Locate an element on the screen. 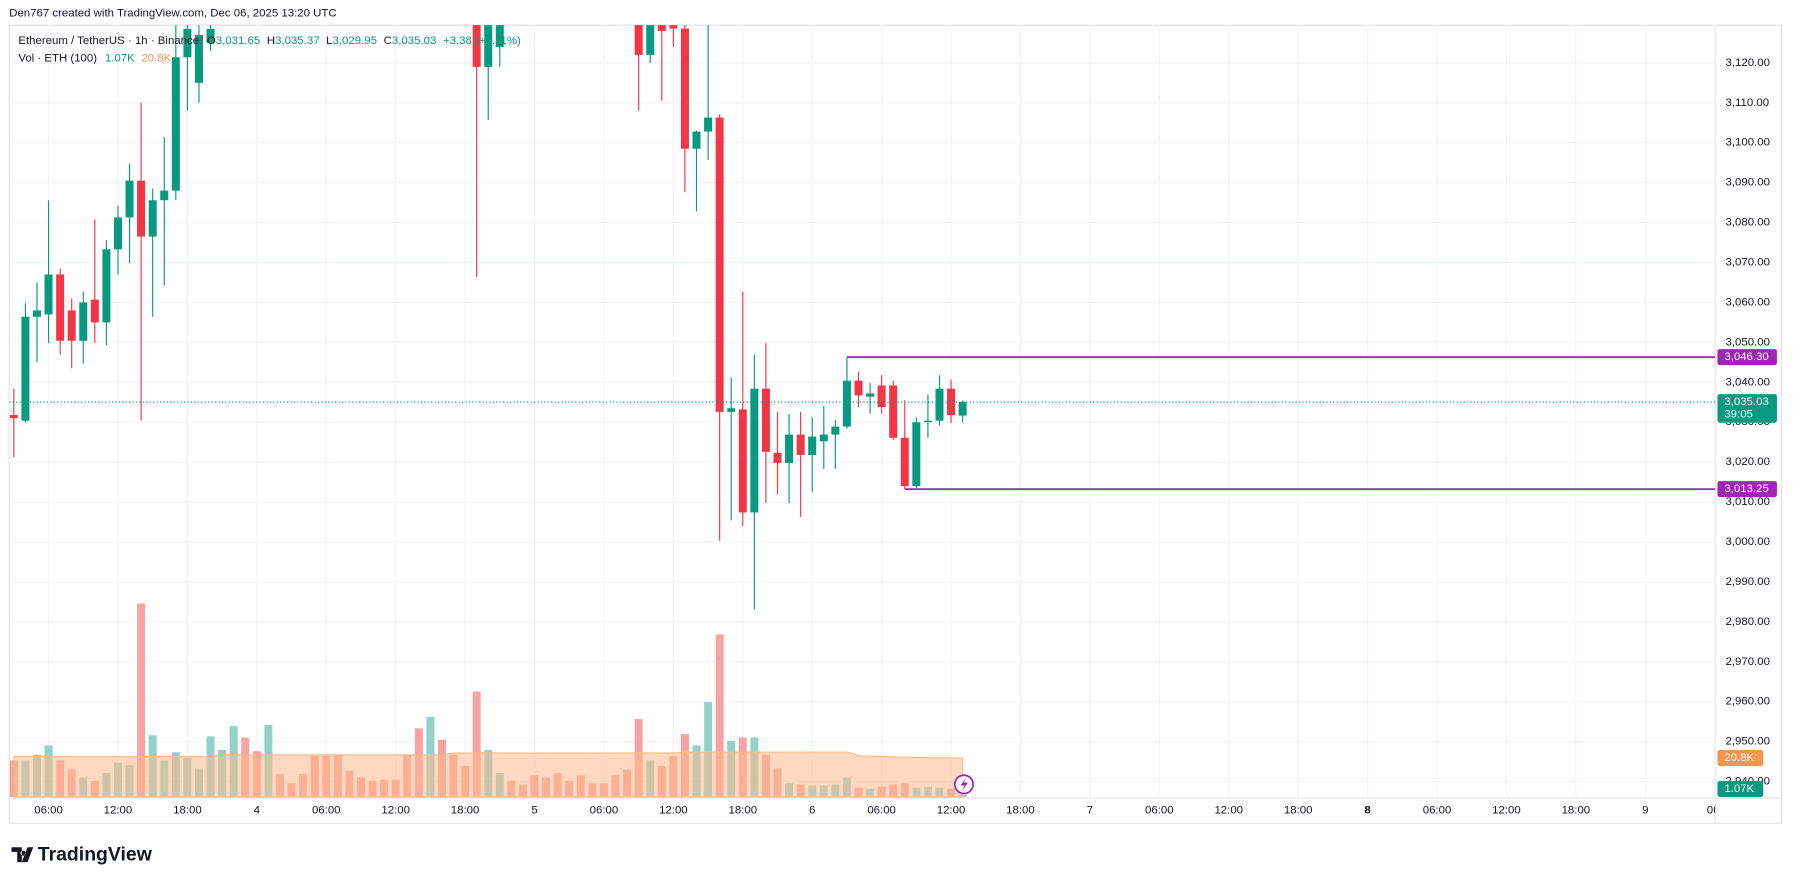  x-tick-label: 5 is located at coordinates (534, 811).